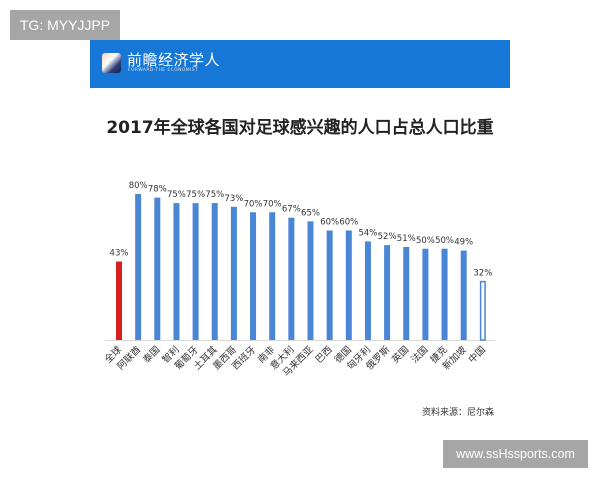 The image size is (600, 480). I want to click on watermark-top: TG: MYYJJPP, so click(65, 25).